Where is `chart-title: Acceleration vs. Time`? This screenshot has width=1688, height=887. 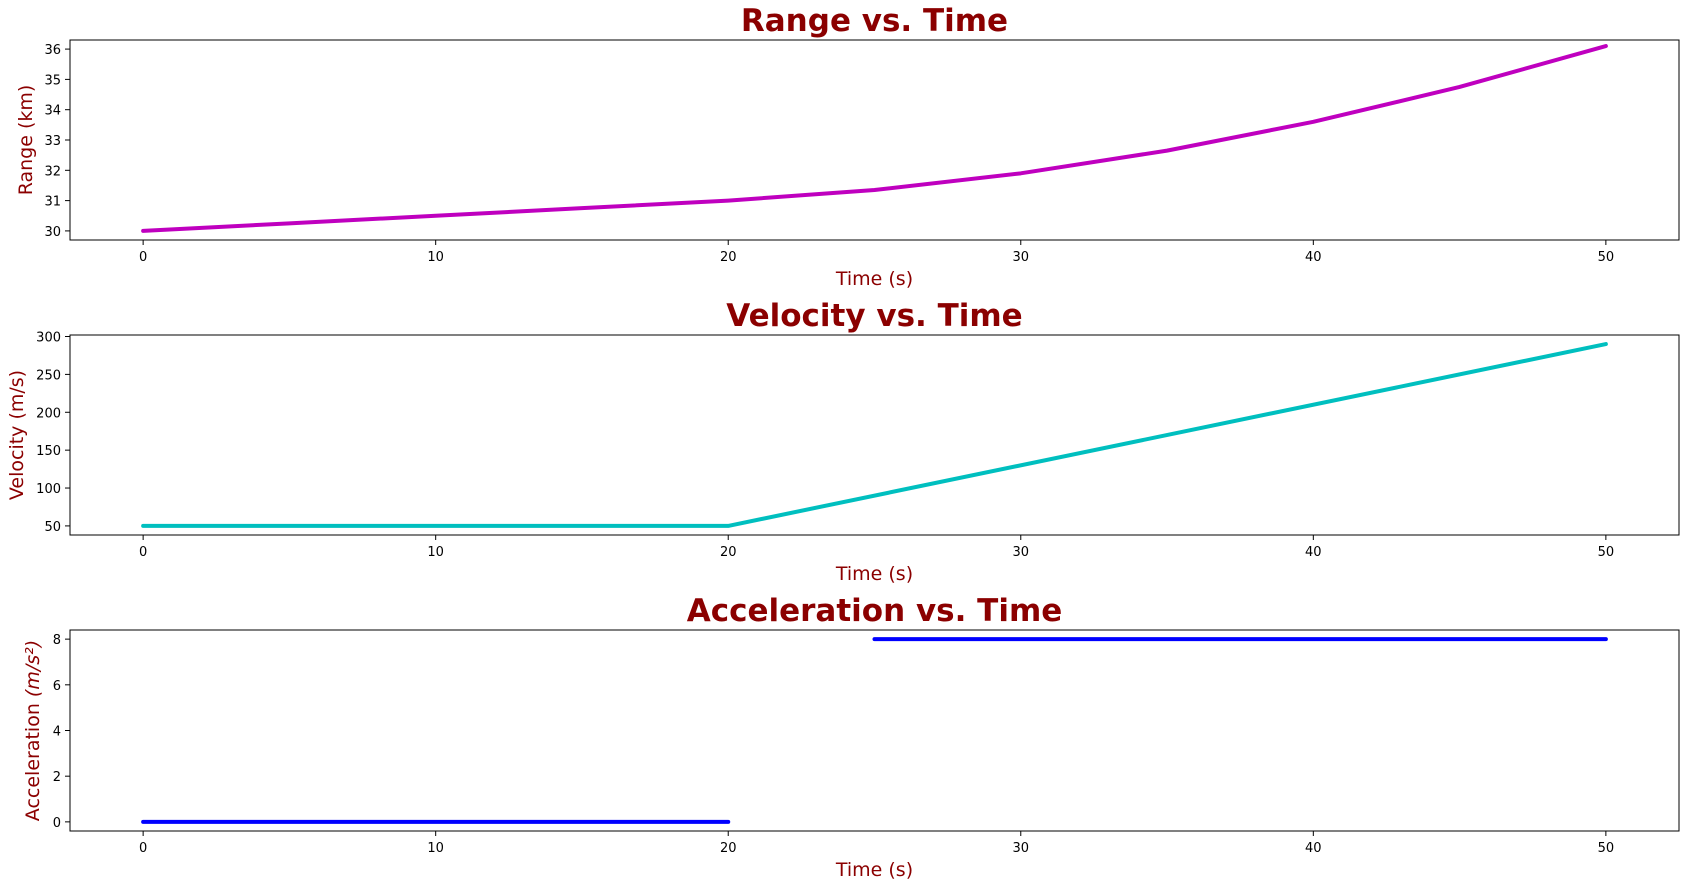
chart-title: Acceleration vs. Time is located at coordinates (875, 611).